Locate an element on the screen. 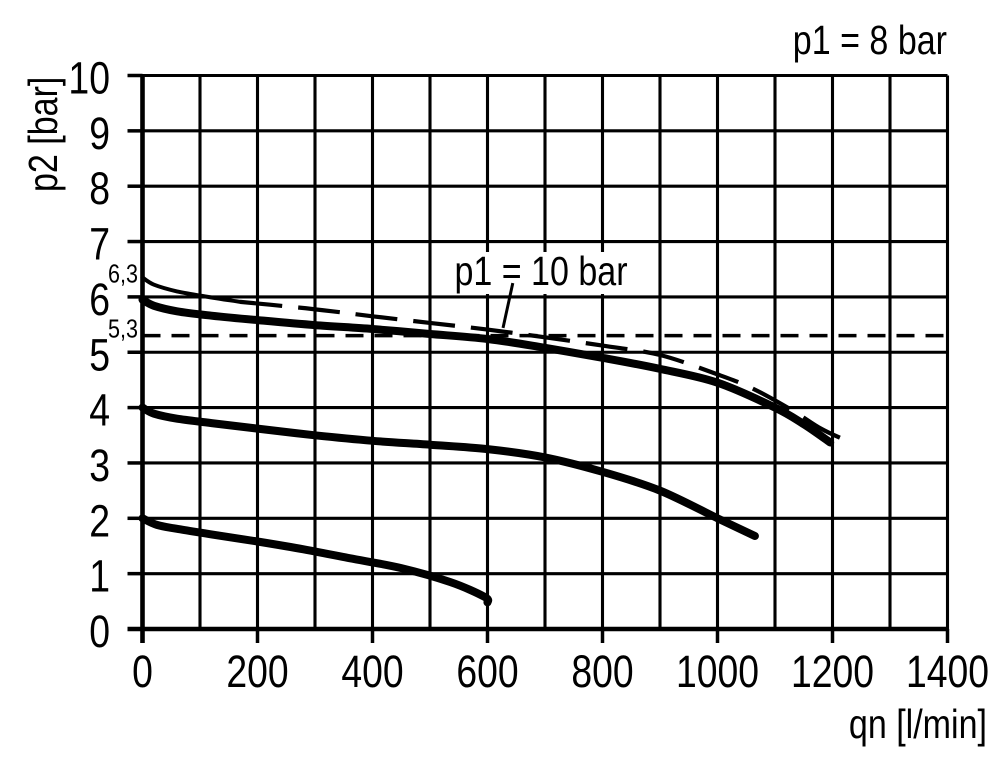  y-tick-label-3: 3 is located at coordinates (99, 465).